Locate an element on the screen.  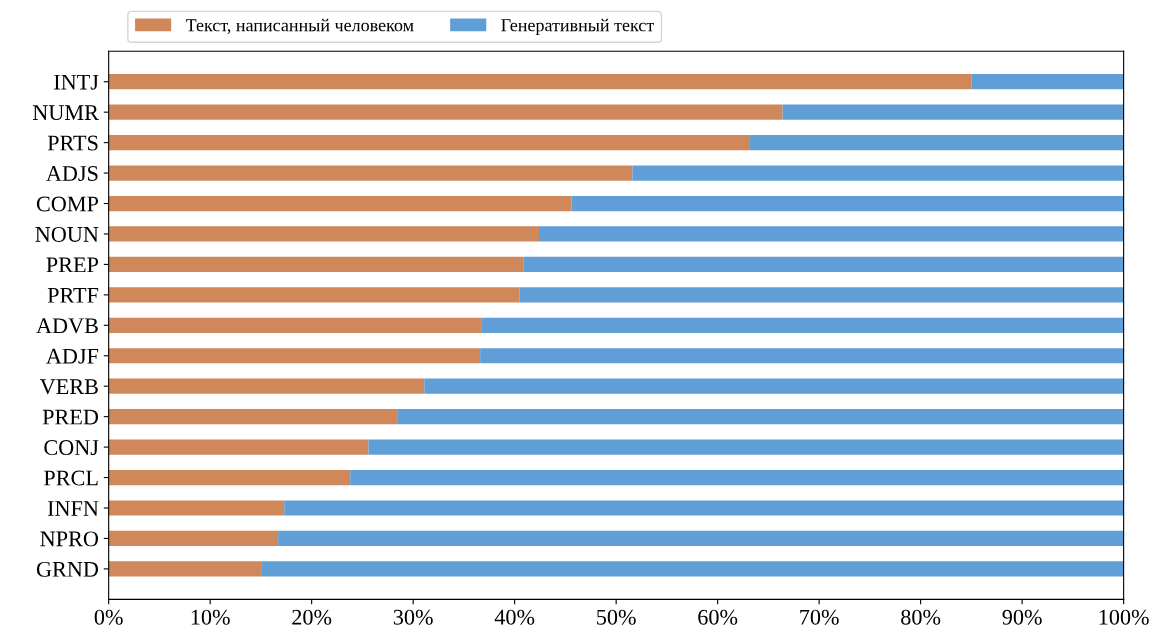
x-tick-label: 70% is located at coordinates (819, 617).